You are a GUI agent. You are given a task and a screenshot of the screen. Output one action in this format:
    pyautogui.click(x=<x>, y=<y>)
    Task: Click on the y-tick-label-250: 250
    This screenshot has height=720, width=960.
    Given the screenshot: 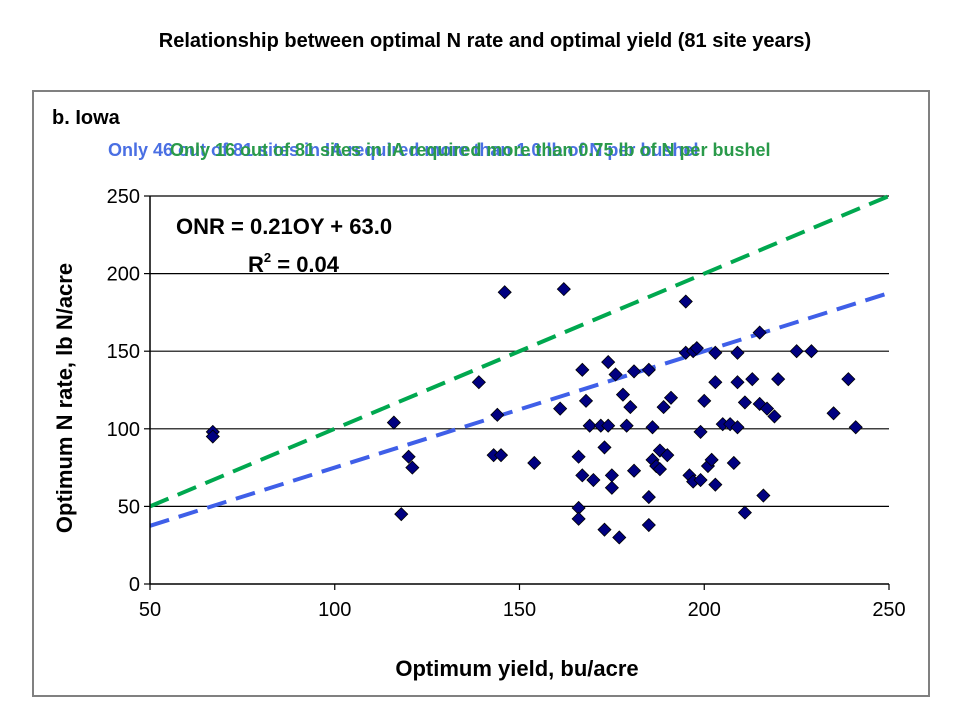 What is the action you would take?
    pyautogui.click(x=123, y=197)
    